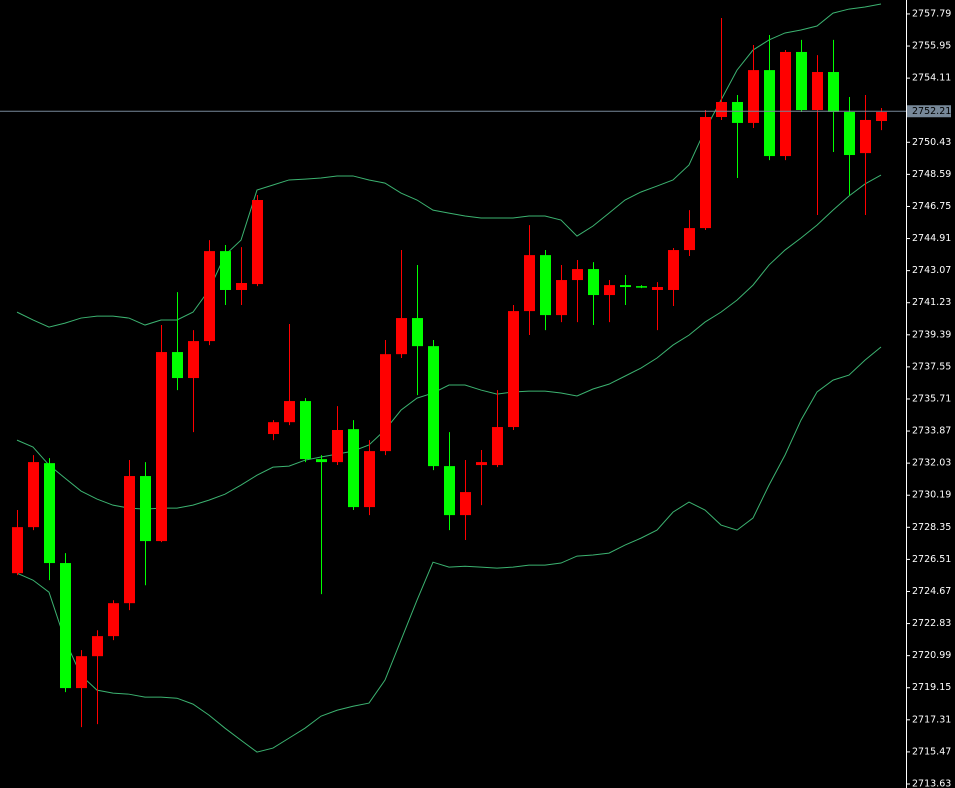  I want to click on y-tick-label: 2715.47, so click(931, 751).